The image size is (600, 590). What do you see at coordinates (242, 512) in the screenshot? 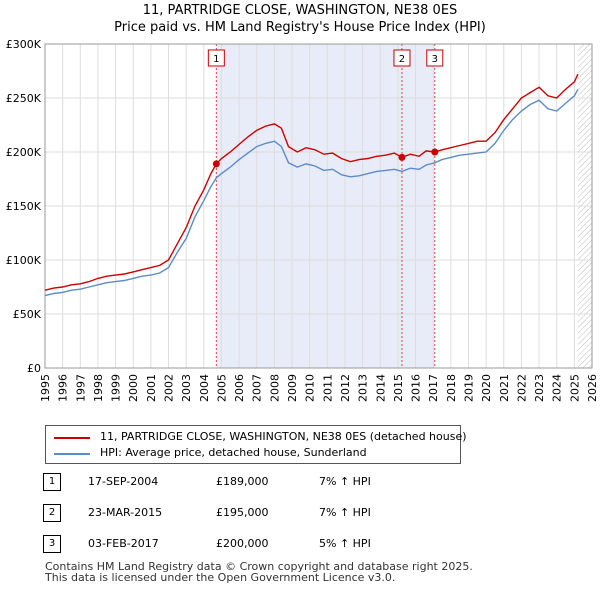
I see `sale-price: £195,000` at bounding box center [242, 512].